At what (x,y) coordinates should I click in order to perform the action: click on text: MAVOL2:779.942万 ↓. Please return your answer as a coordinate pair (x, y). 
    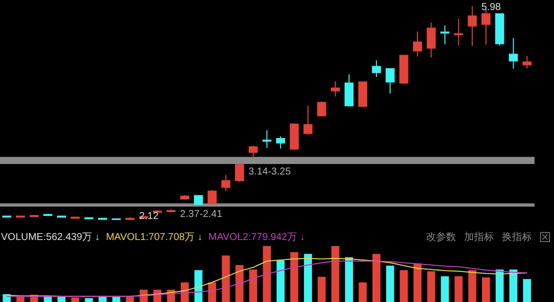
    Looking at the image, I should click on (257, 237).